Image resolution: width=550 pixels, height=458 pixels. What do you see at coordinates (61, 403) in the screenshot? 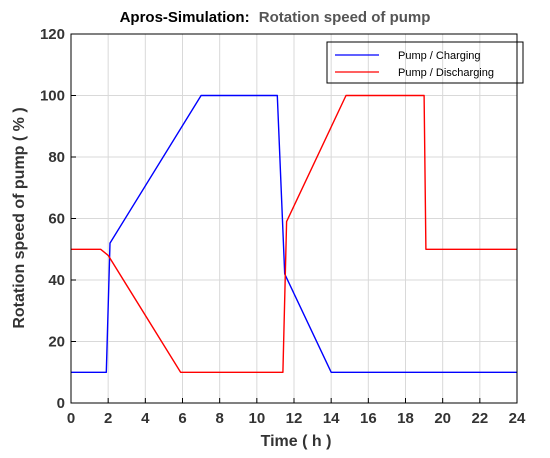
I see `y-tick-label-0: 0` at bounding box center [61, 403].